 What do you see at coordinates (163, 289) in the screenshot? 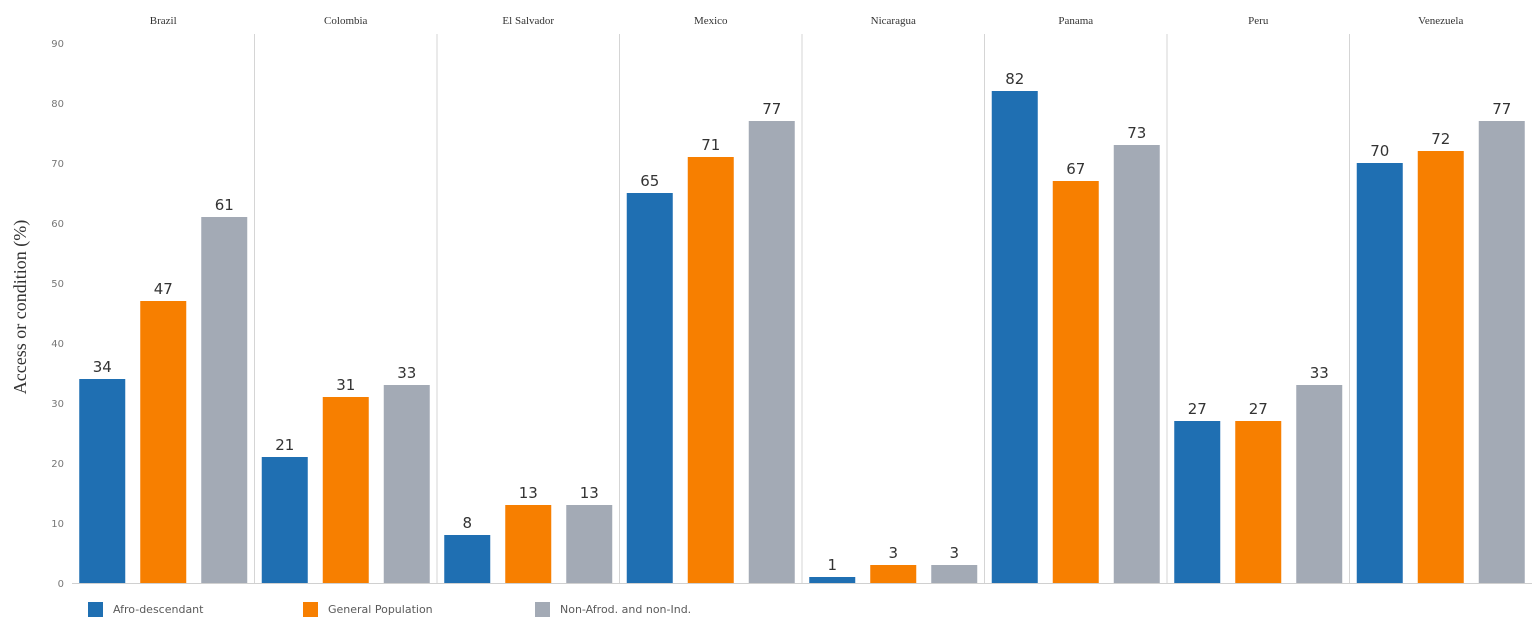
I see `data-label: 47` at bounding box center [163, 289].